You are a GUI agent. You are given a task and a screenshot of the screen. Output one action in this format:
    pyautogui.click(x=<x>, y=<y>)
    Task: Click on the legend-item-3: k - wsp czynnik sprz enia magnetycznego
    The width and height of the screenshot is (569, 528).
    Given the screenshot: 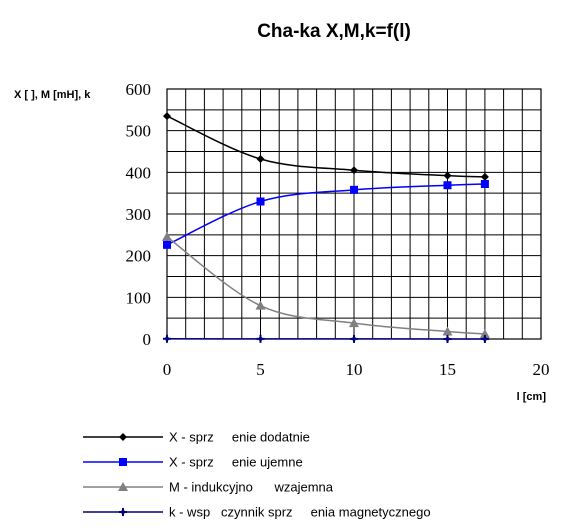 What is the action you would take?
    pyautogui.click(x=257, y=512)
    